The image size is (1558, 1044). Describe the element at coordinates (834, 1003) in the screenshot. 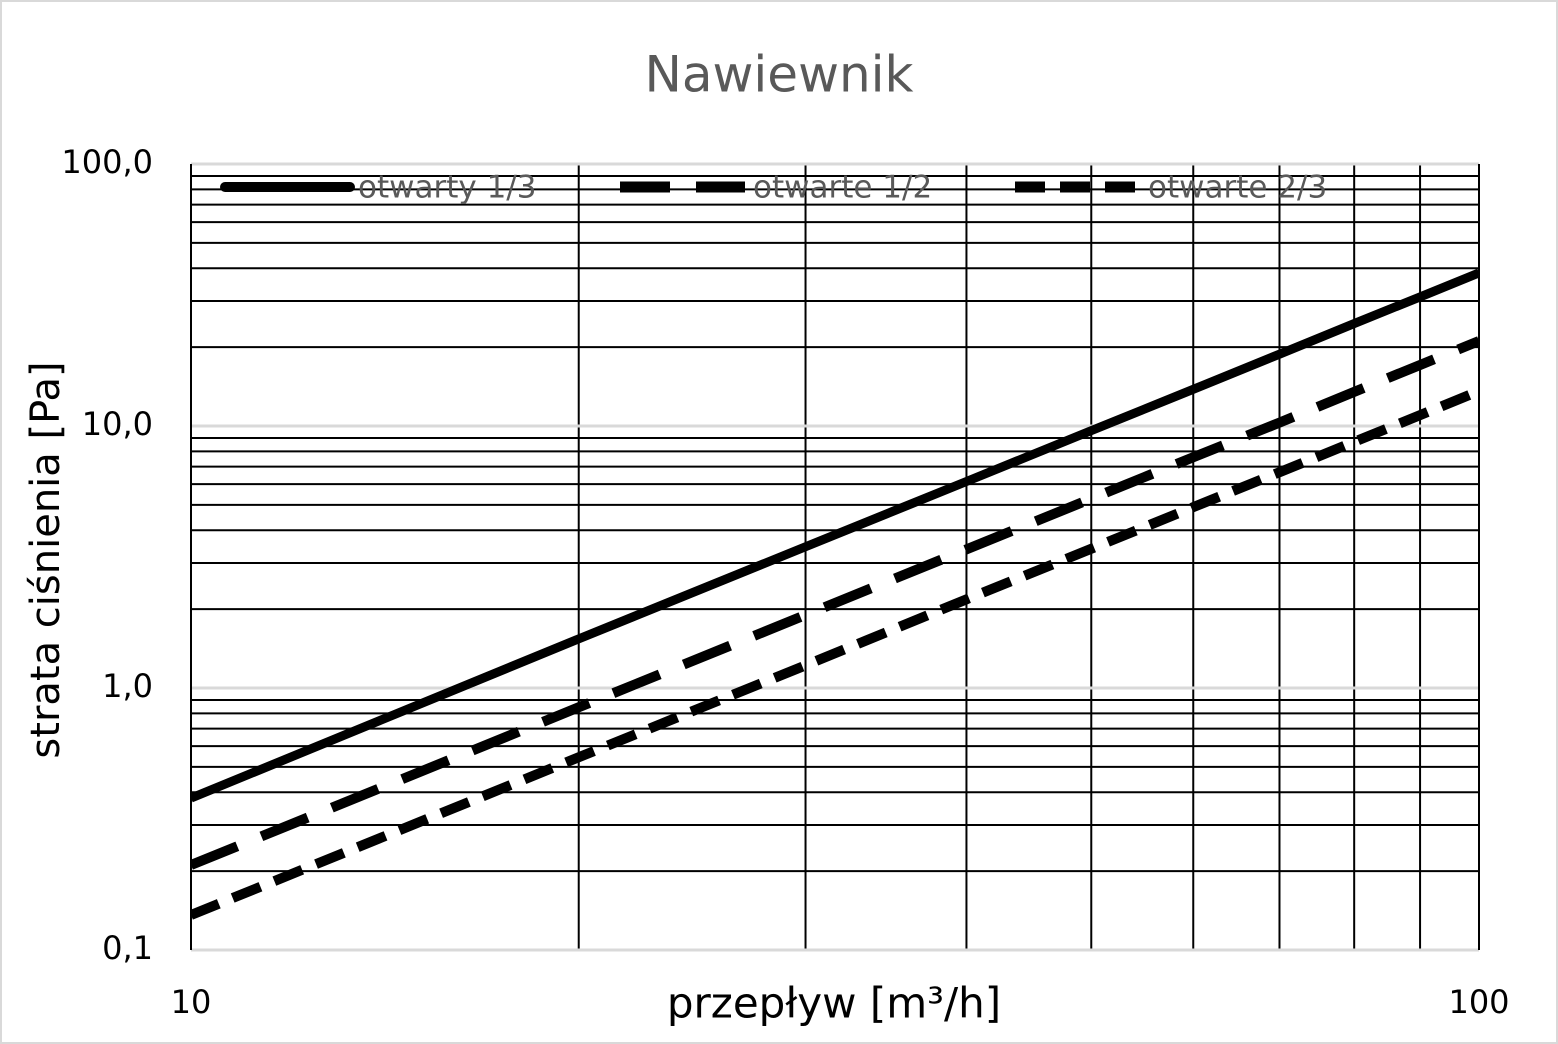

I see `x-axis-label: przepływ [m³/h]` at that location.